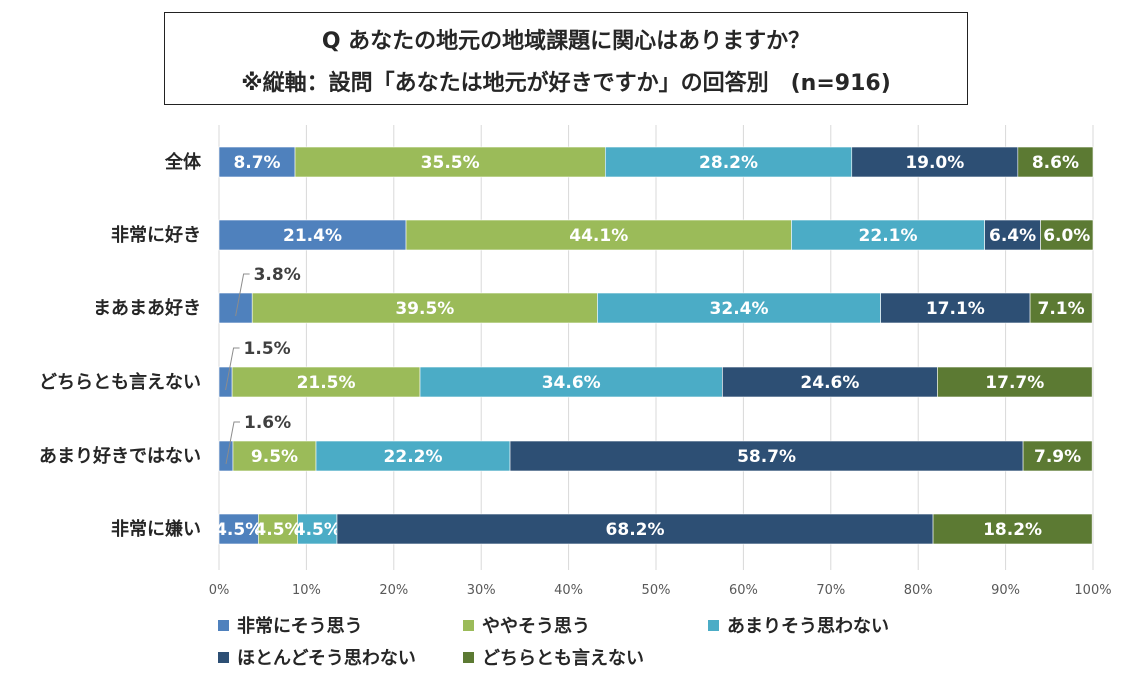 The height and width of the screenshot is (683, 1134). I want to click on data-label: 1.5%, so click(267, 349).